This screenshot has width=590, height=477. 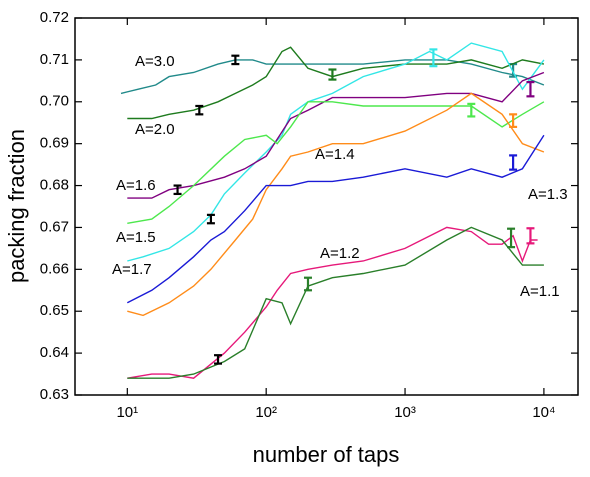 I want to click on series-label: A=1.6, so click(x=136, y=185).